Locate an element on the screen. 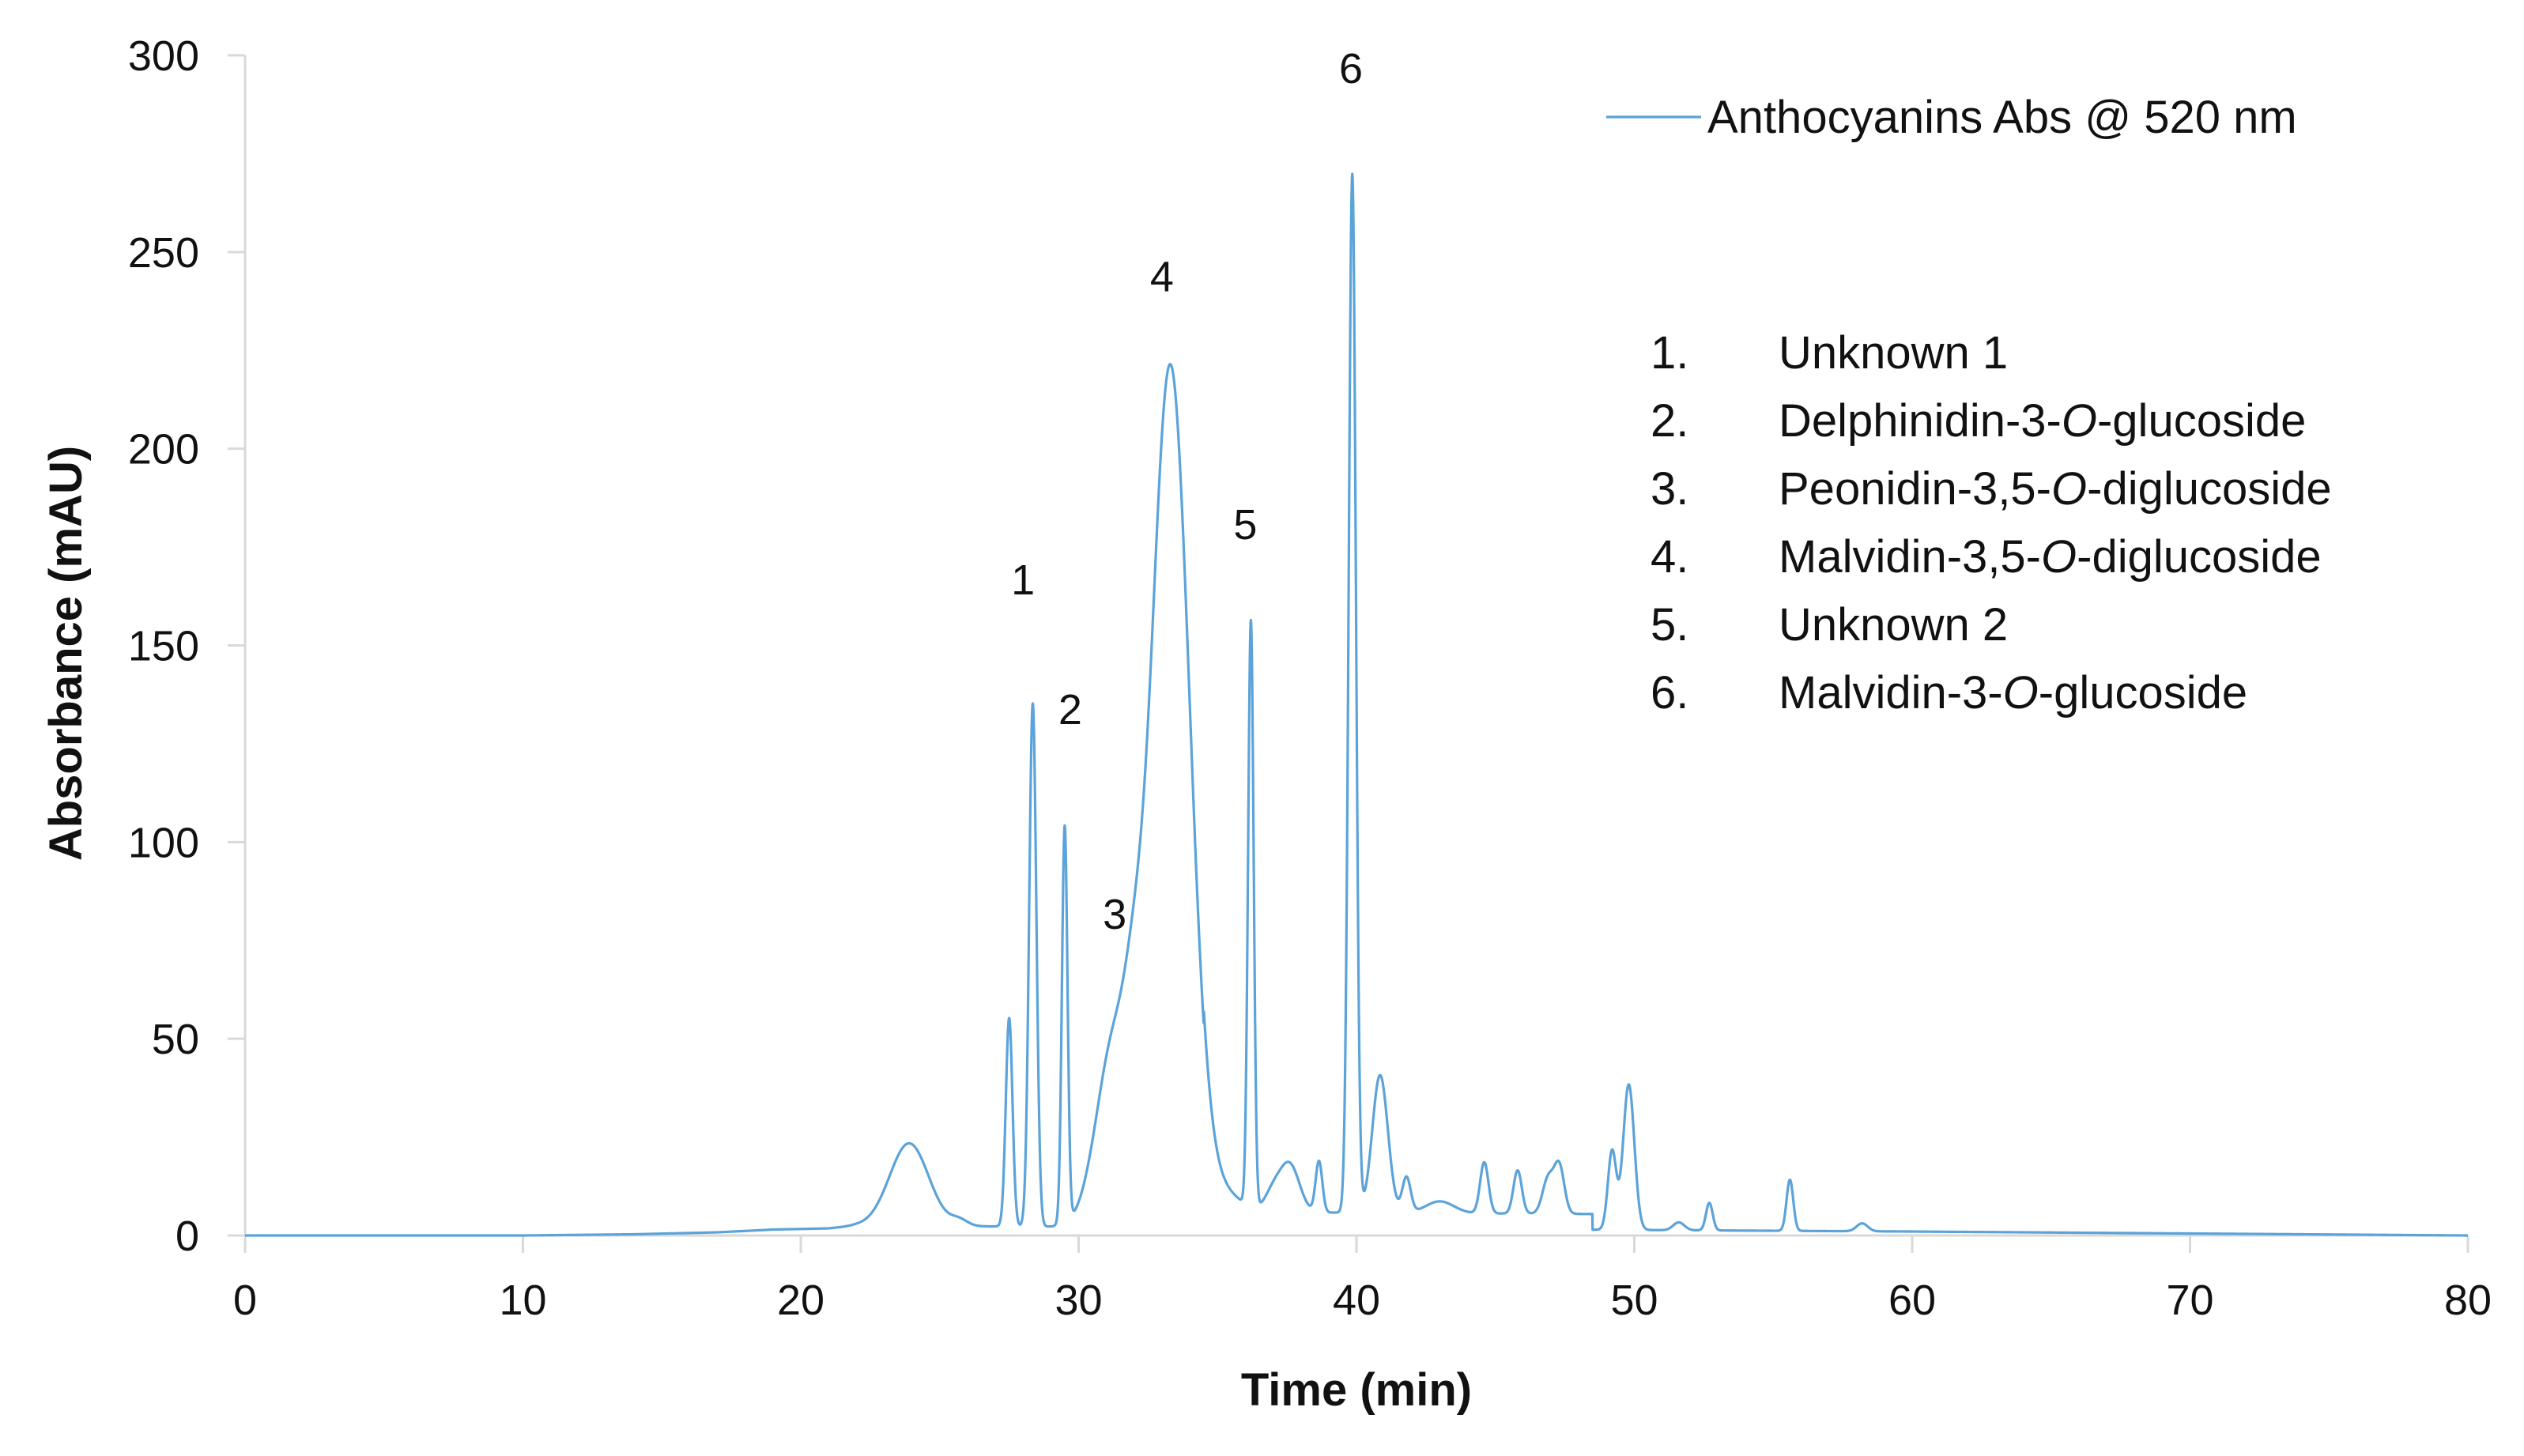  peak-label: 5 is located at coordinates (1245, 525).